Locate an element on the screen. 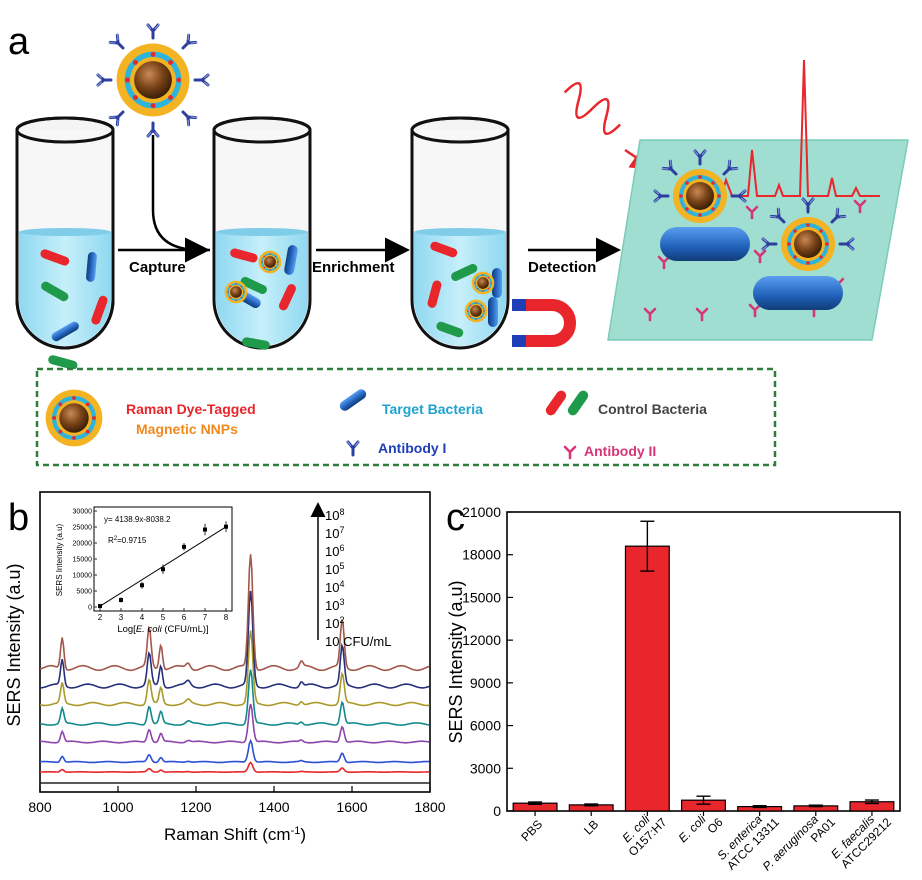  y-tick-label: 12000 is located at coordinates (481, 640).